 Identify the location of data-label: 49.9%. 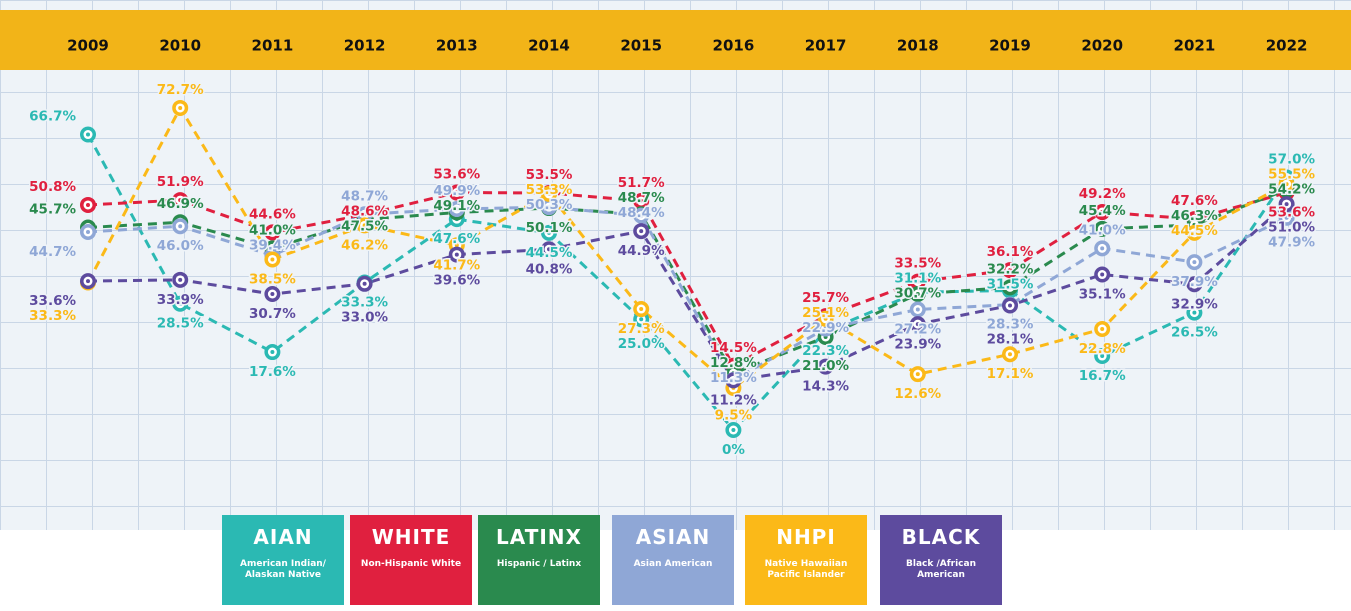
(456, 191).